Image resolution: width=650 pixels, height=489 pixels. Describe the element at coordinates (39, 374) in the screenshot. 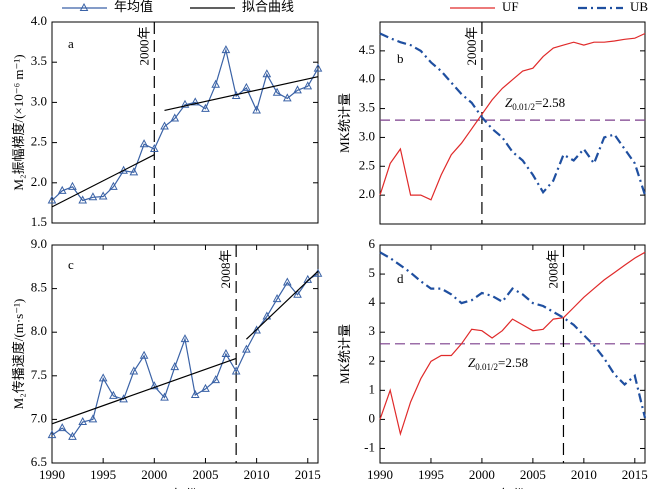

I see `y-tick-label: 7.5` at that location.